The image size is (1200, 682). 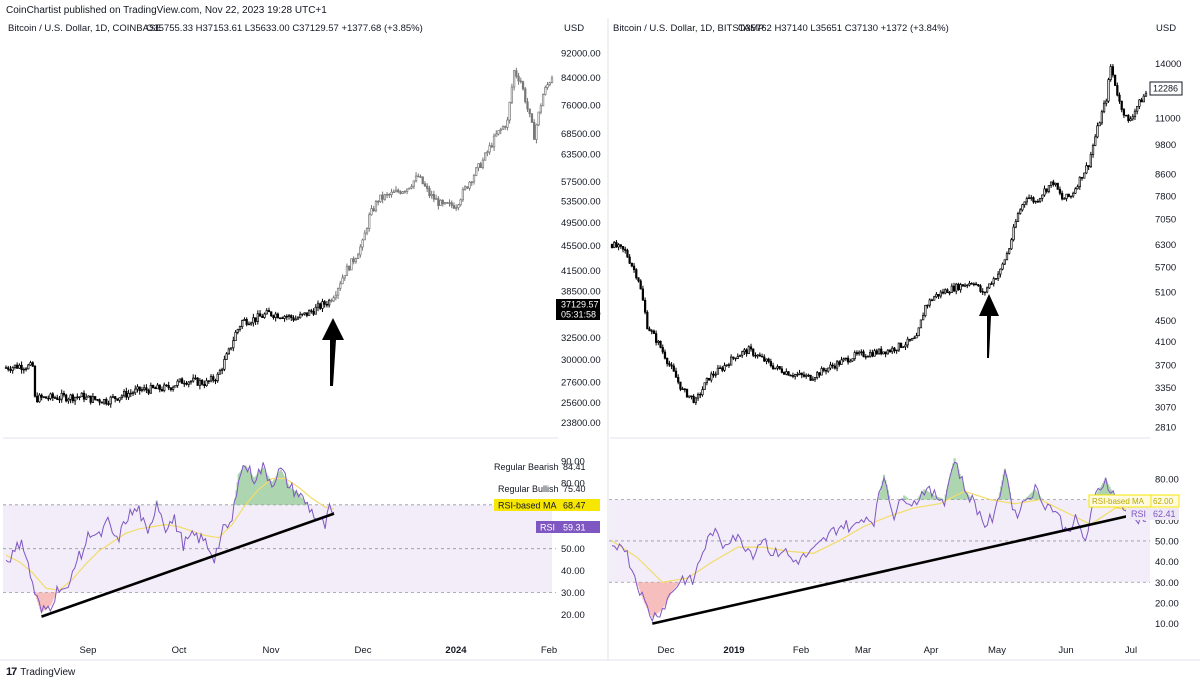 What do you see at coordinates (1165, 501) in the screenshot?
I see `right-rsi-ma-value-tag` at bounding box center [1165, 501].